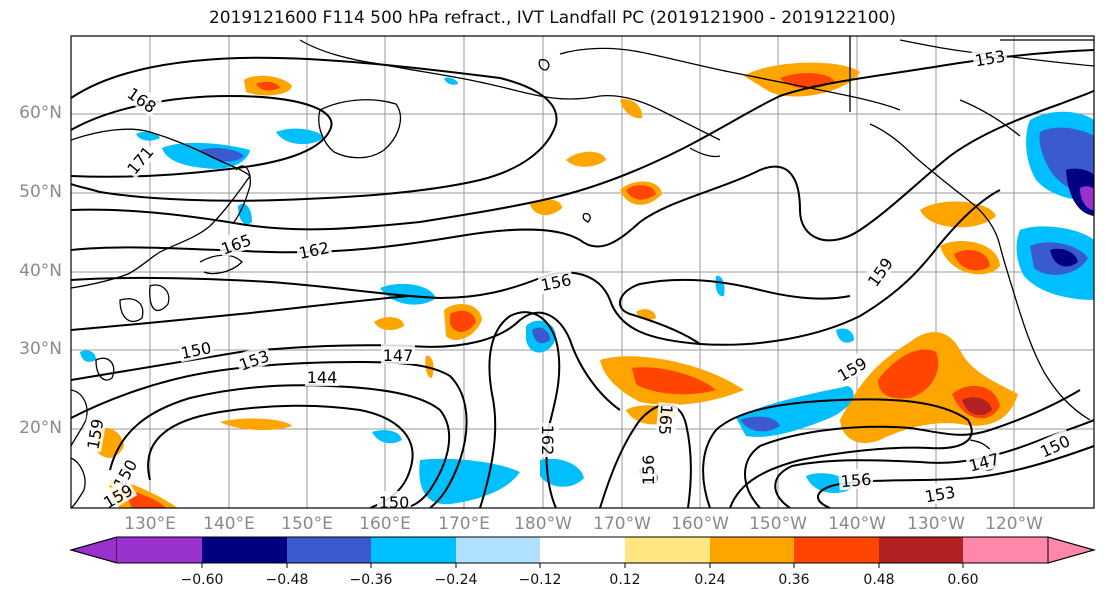 This screenshot has height=601, width=1105. What do you see at coordinates (385, 524) in the screenshot?
I see `lon-label: 160°E` at bounding box center [385, 524].